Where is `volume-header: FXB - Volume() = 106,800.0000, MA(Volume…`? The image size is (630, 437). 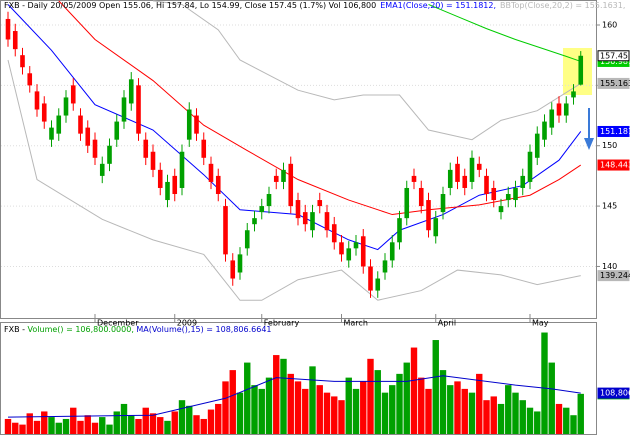
volume-header: FXB - Volume() = 106,800.0000, MA(Volume… is located at coordinates (138, 329).